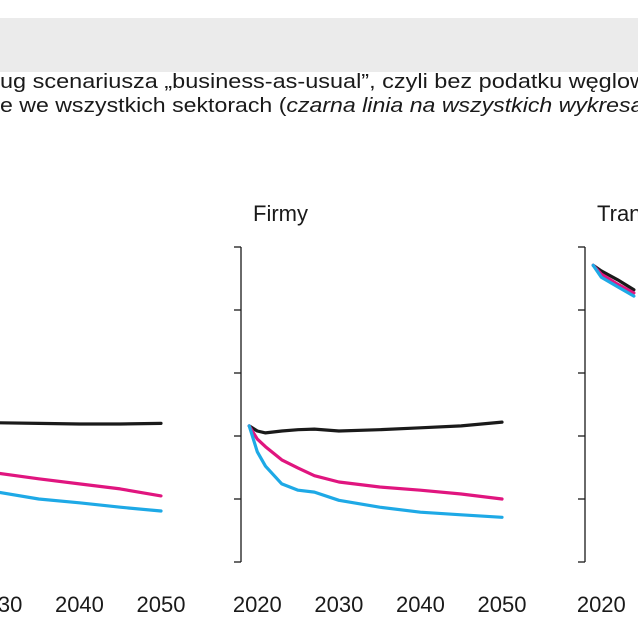 This screenshot has width=638, height=638. What do you see at coordinates (319, 45) in the screenshot?
I see `header-bar` at bounding box center [319, 45].